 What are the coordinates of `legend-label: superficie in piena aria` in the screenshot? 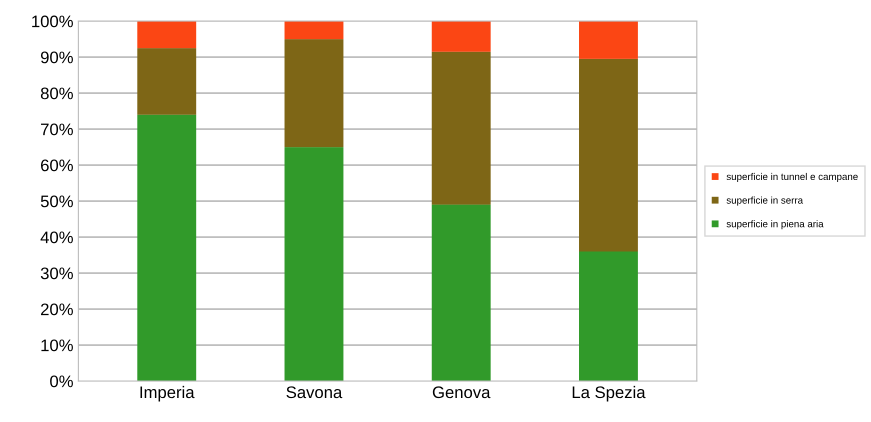 It's located at (775, 225).